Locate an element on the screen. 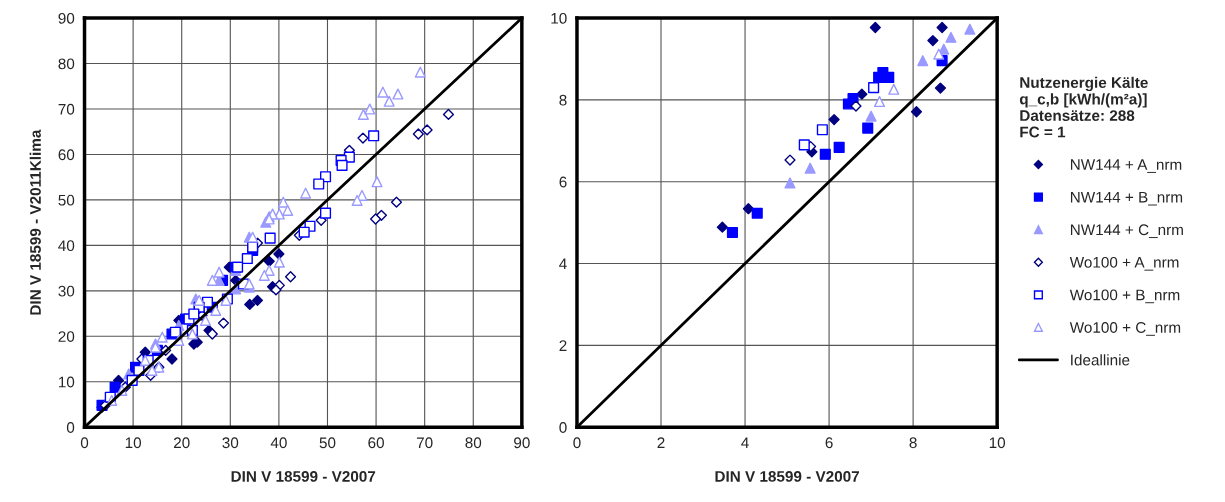  legend-label: NW144 + C_nrm is located at coordinates (1126, 231).